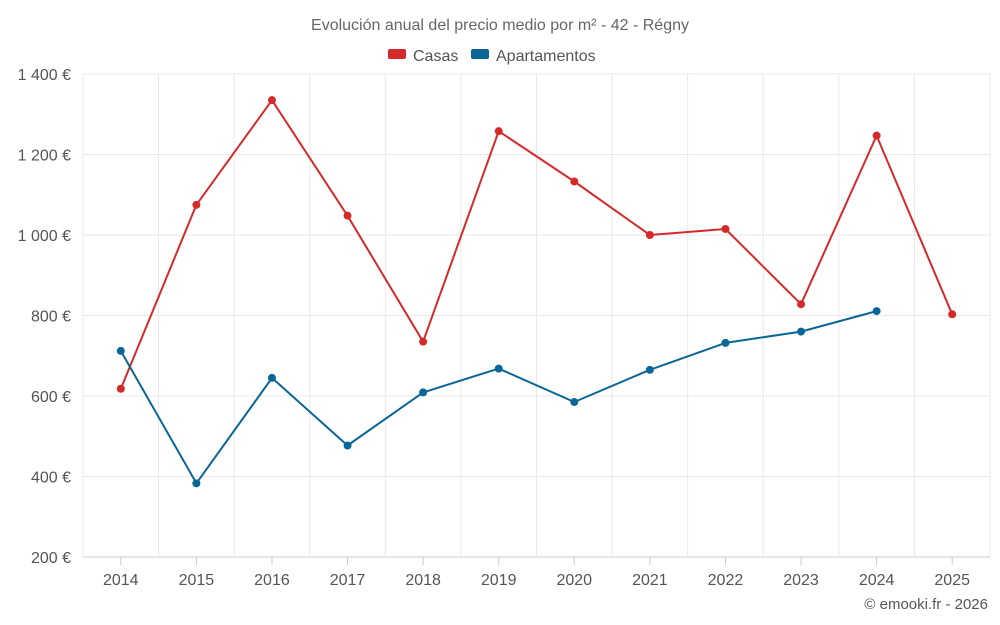 Image resolution: width=1000 pixels, height=625 pixels. I want to click on legend-label-casas: Casas, so click(435, 56).